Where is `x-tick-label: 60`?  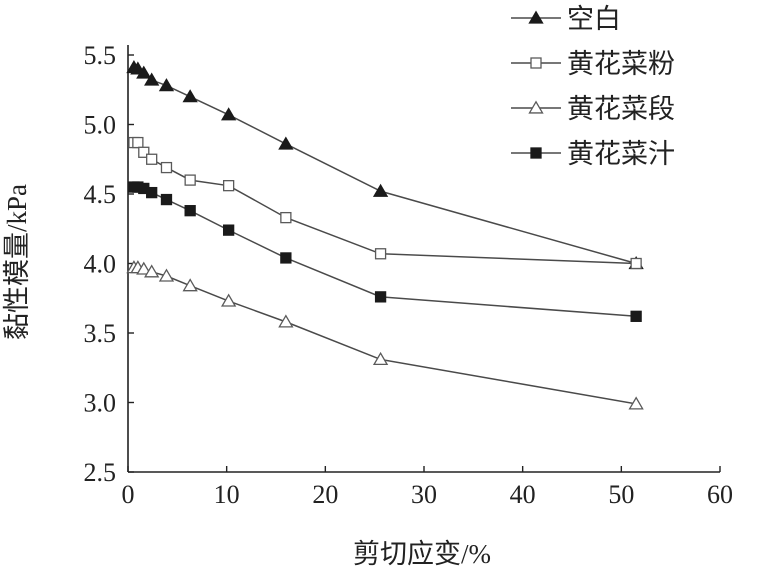
x-tick-label: 60 is located at coordinates (720, 494).